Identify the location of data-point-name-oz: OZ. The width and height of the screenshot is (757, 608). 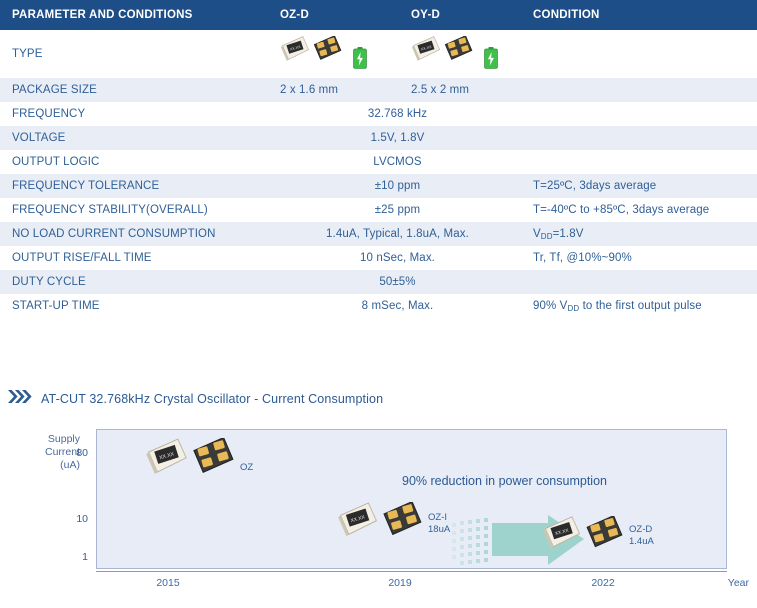
(247, 467).